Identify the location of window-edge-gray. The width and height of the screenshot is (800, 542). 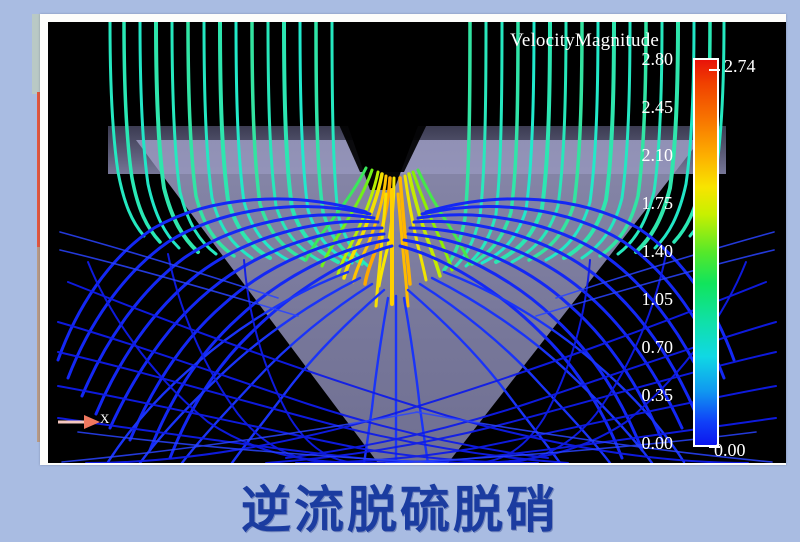
(36, 54).